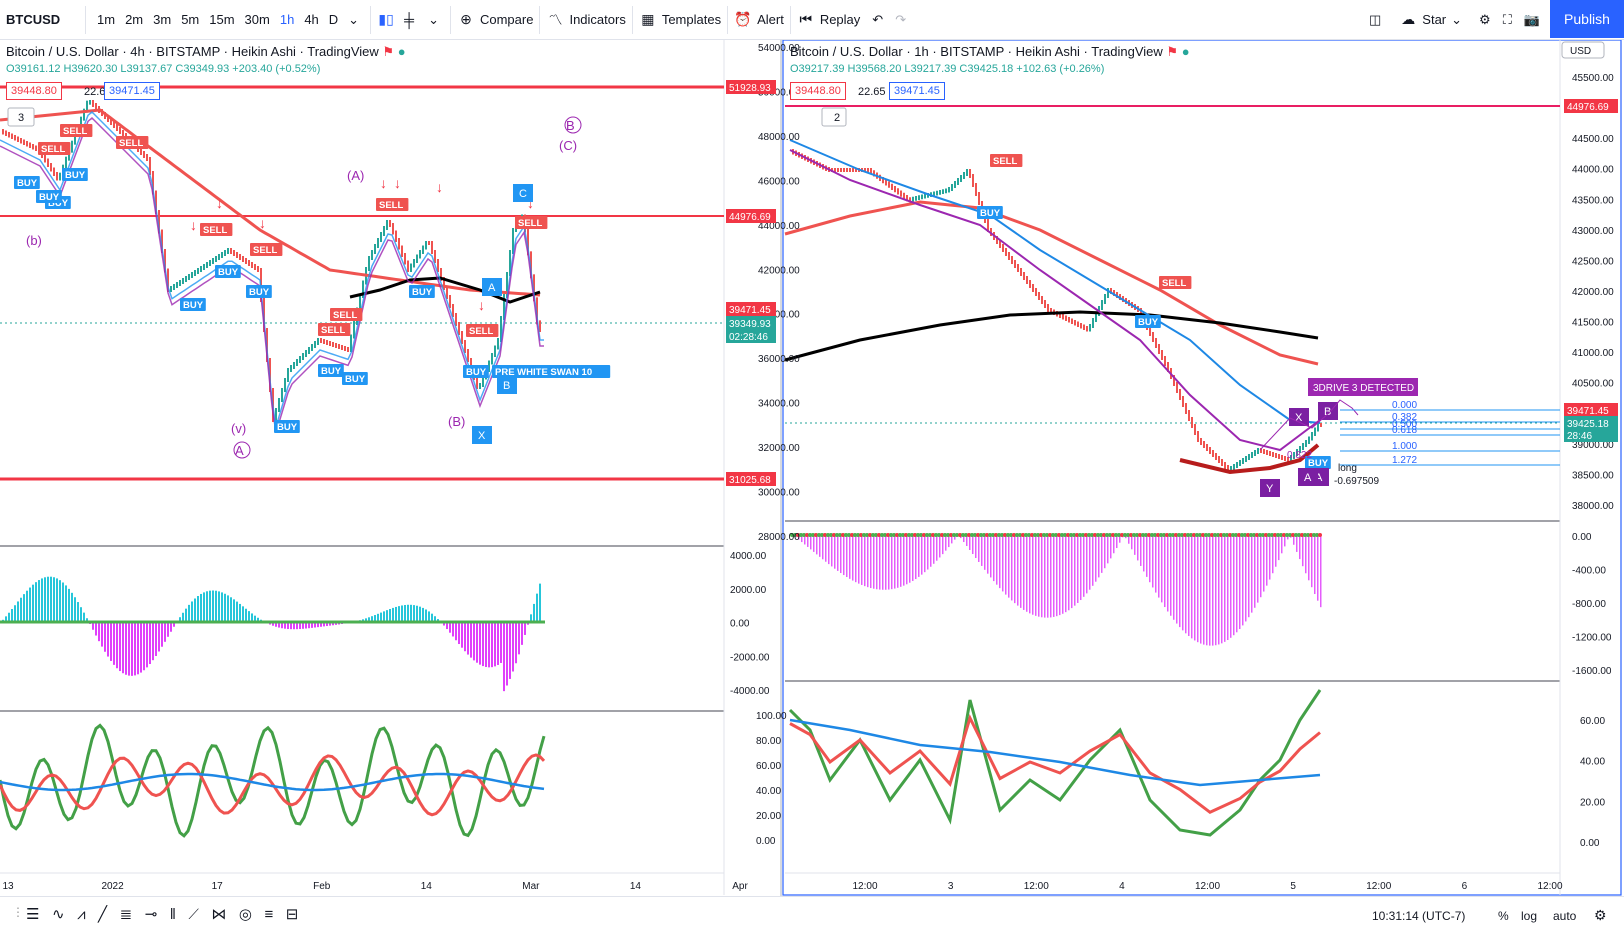  Describe the element at coordinates (134, 19) in the screenshot. I see `interval-2m: 2m` at that location.